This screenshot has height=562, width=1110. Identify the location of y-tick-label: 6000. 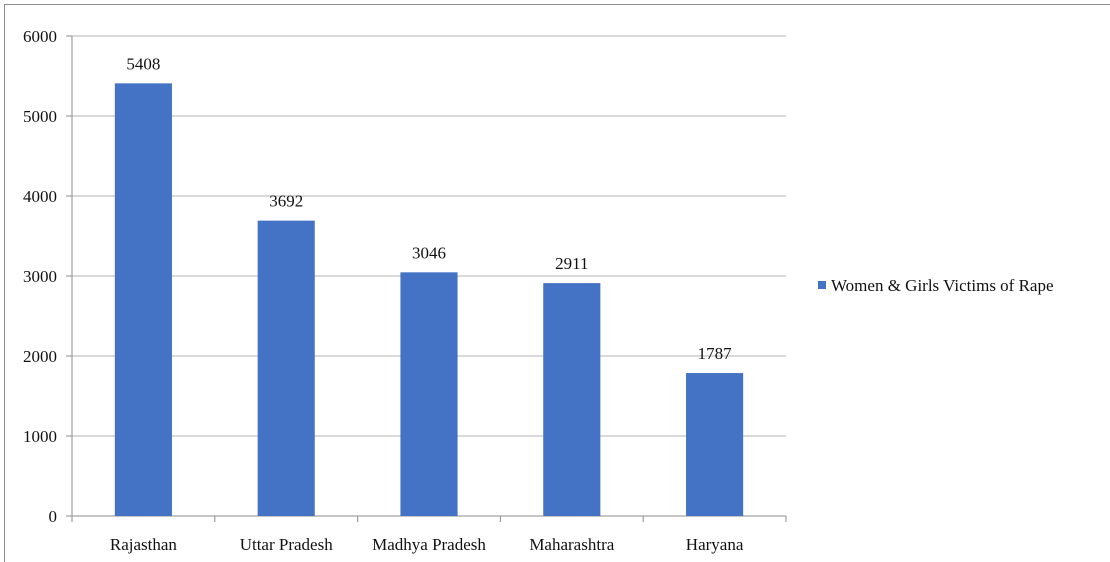
(40, 36).